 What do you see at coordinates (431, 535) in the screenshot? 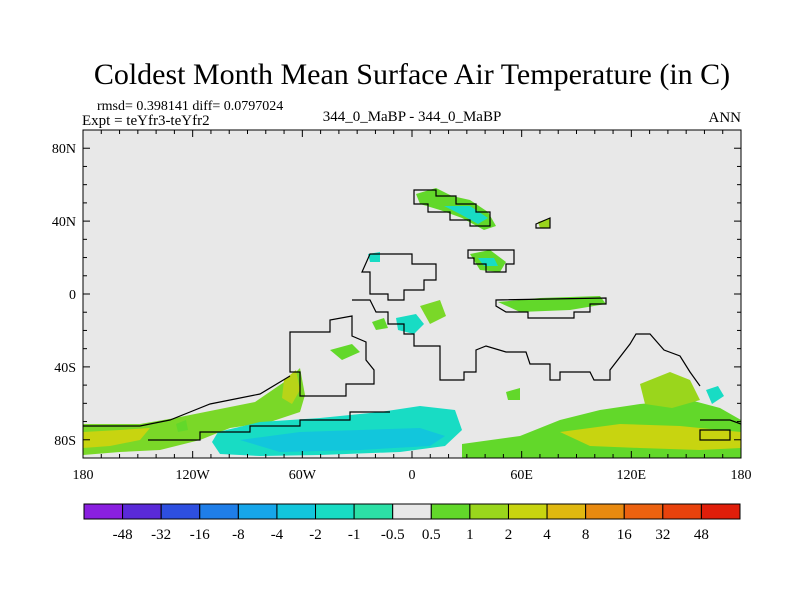
I see `colorbar-label: 0.5` at bounding box center [431, 535].